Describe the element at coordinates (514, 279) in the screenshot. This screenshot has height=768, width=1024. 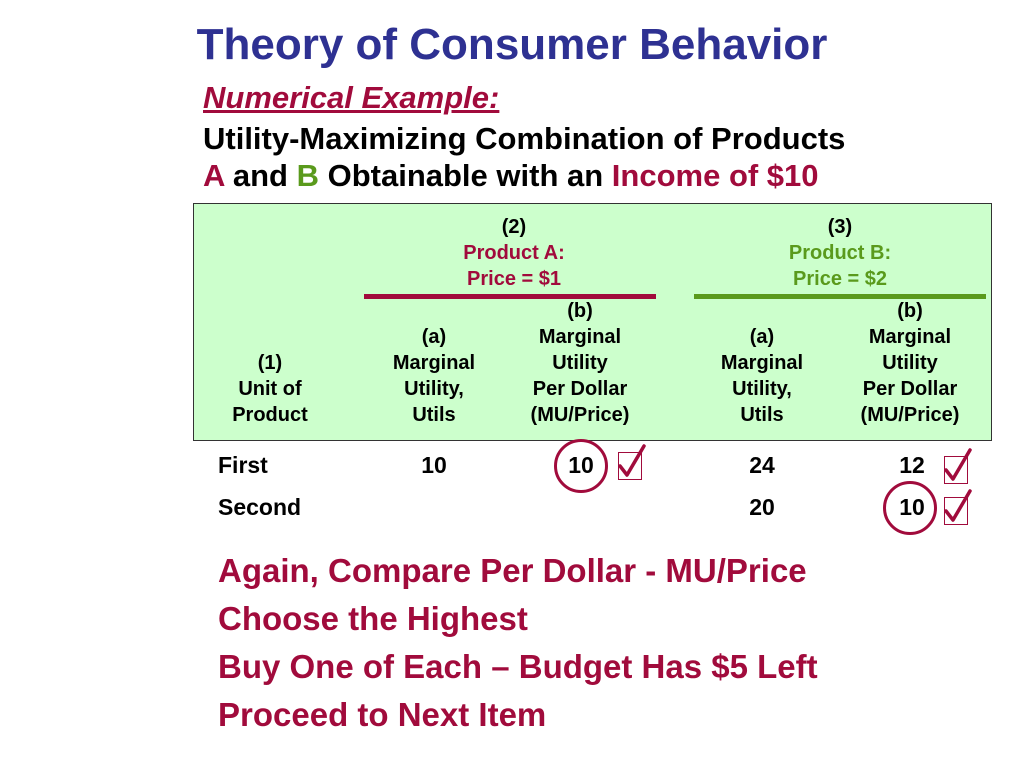
I see `product-a-price: Price = $1` at that location.